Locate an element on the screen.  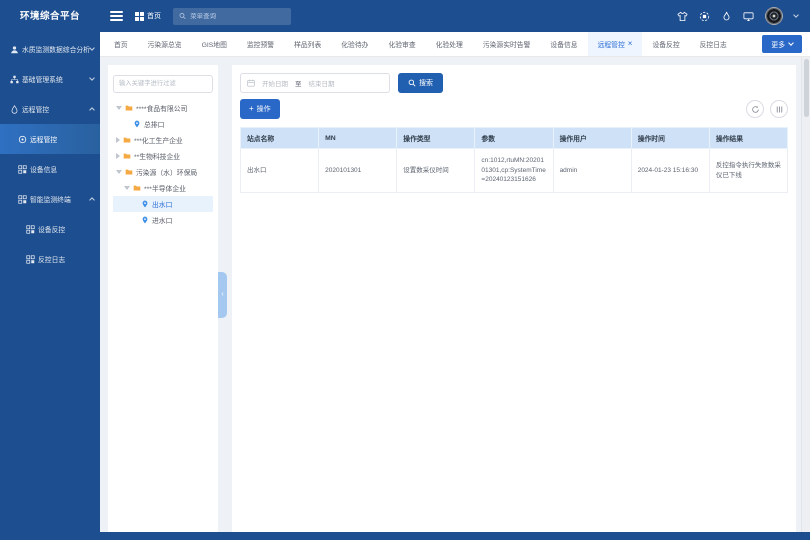
cell-site: 出水口 is located at coordinates (279, 170).